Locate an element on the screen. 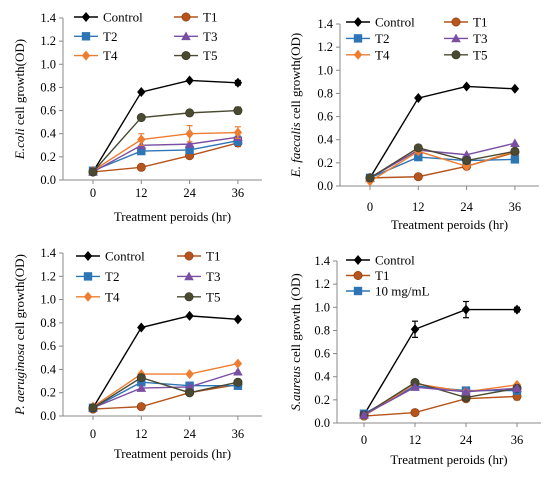  legend-label: T4 is located at coordinates (112, 296).